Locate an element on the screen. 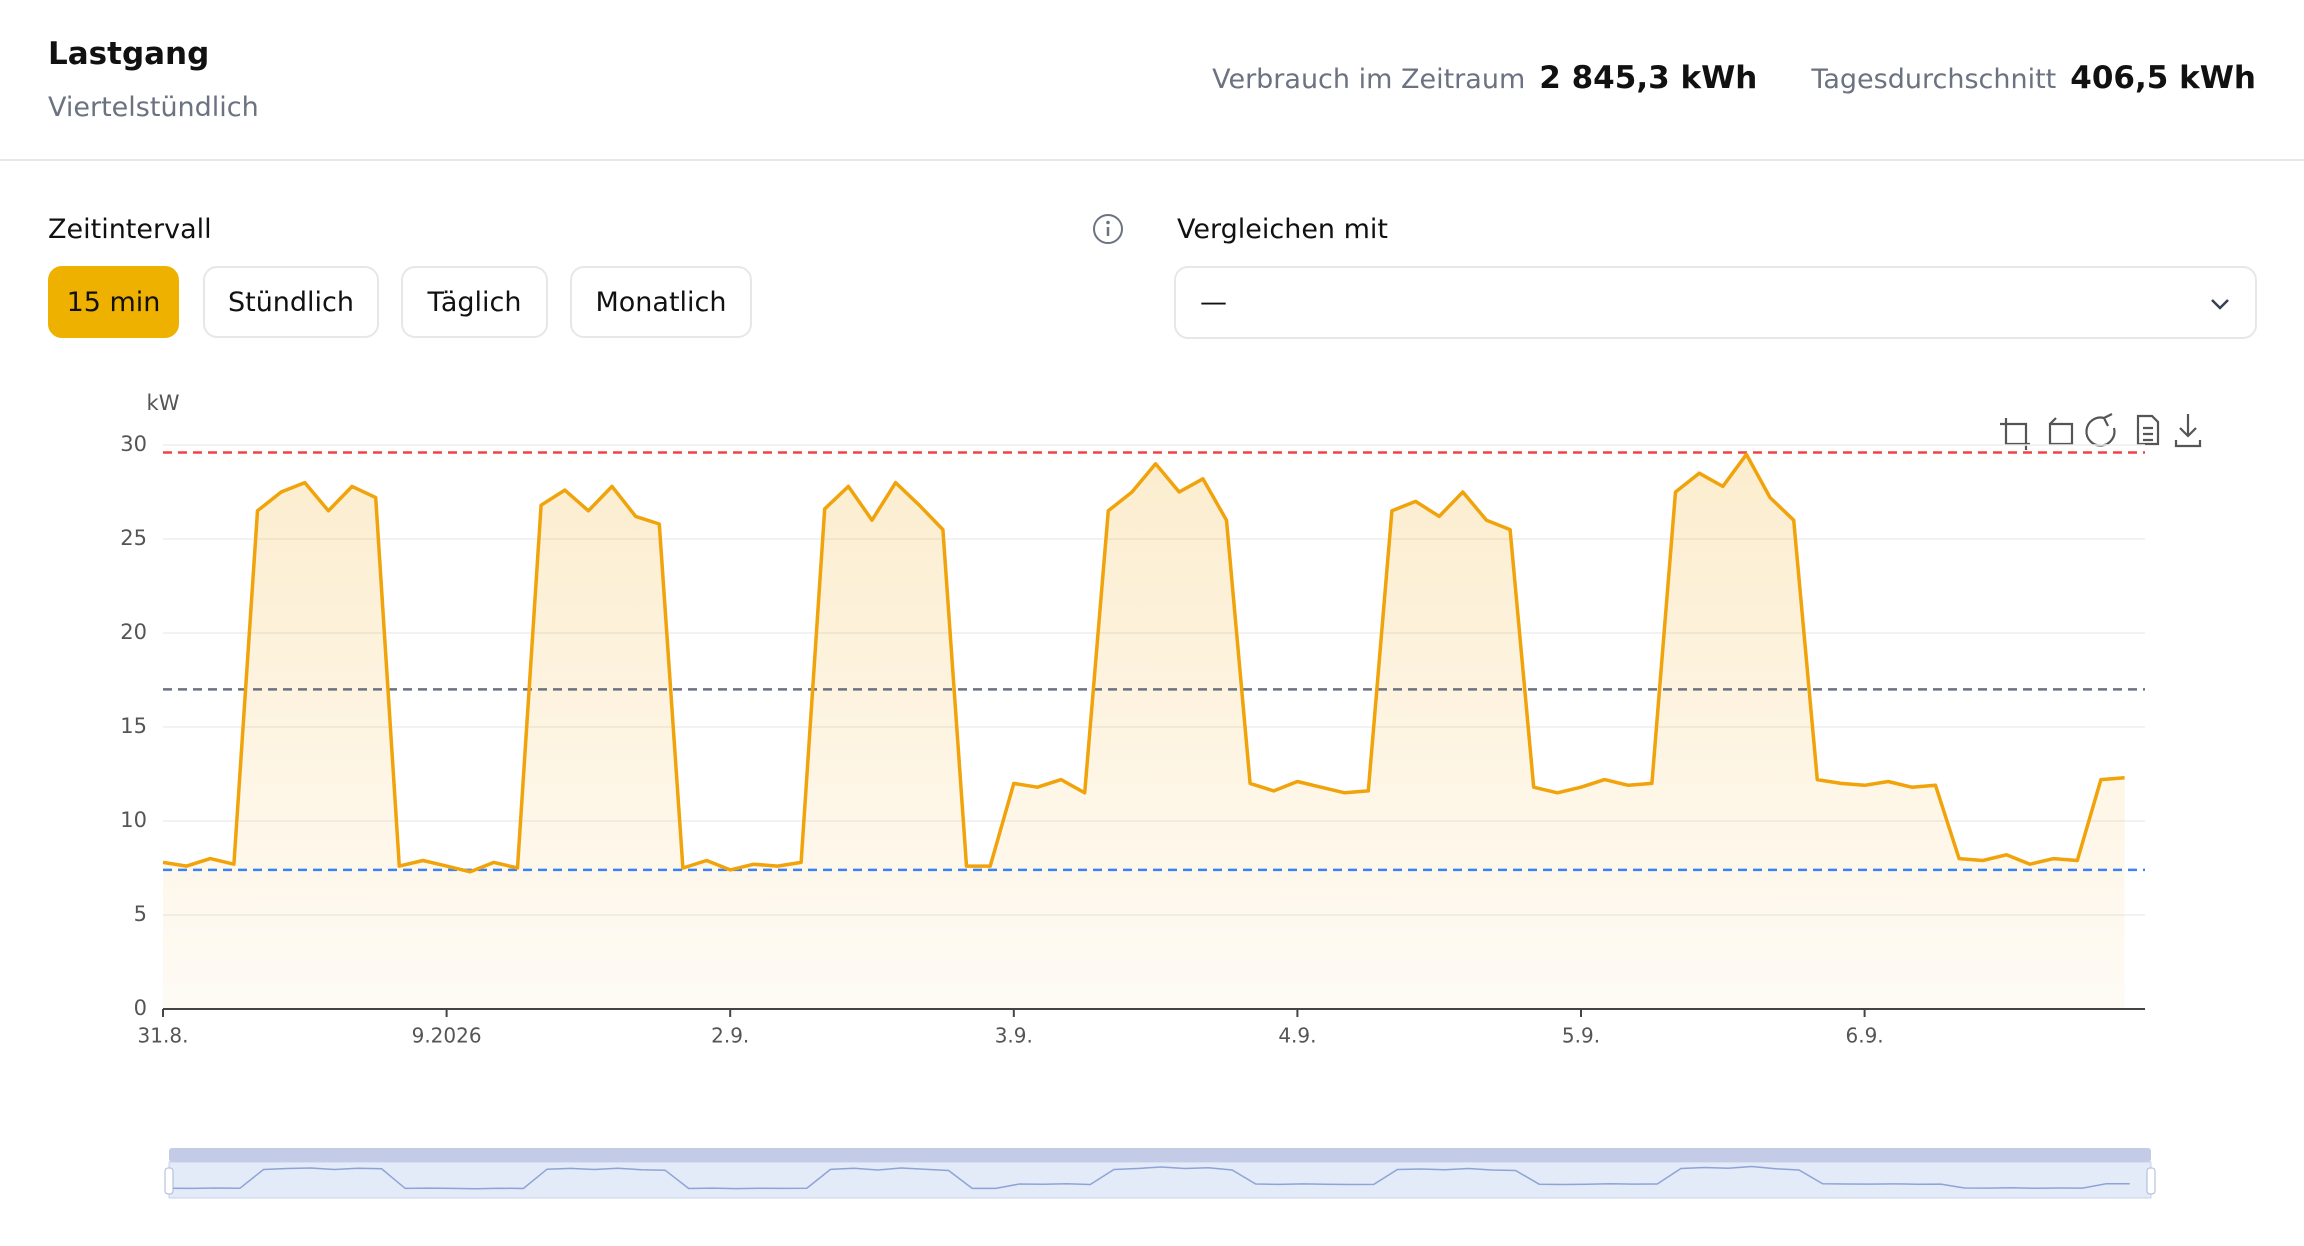 The height and width of the screenshot is (1246, 2304). title: Lastgang is located at coordinates (129, 54).